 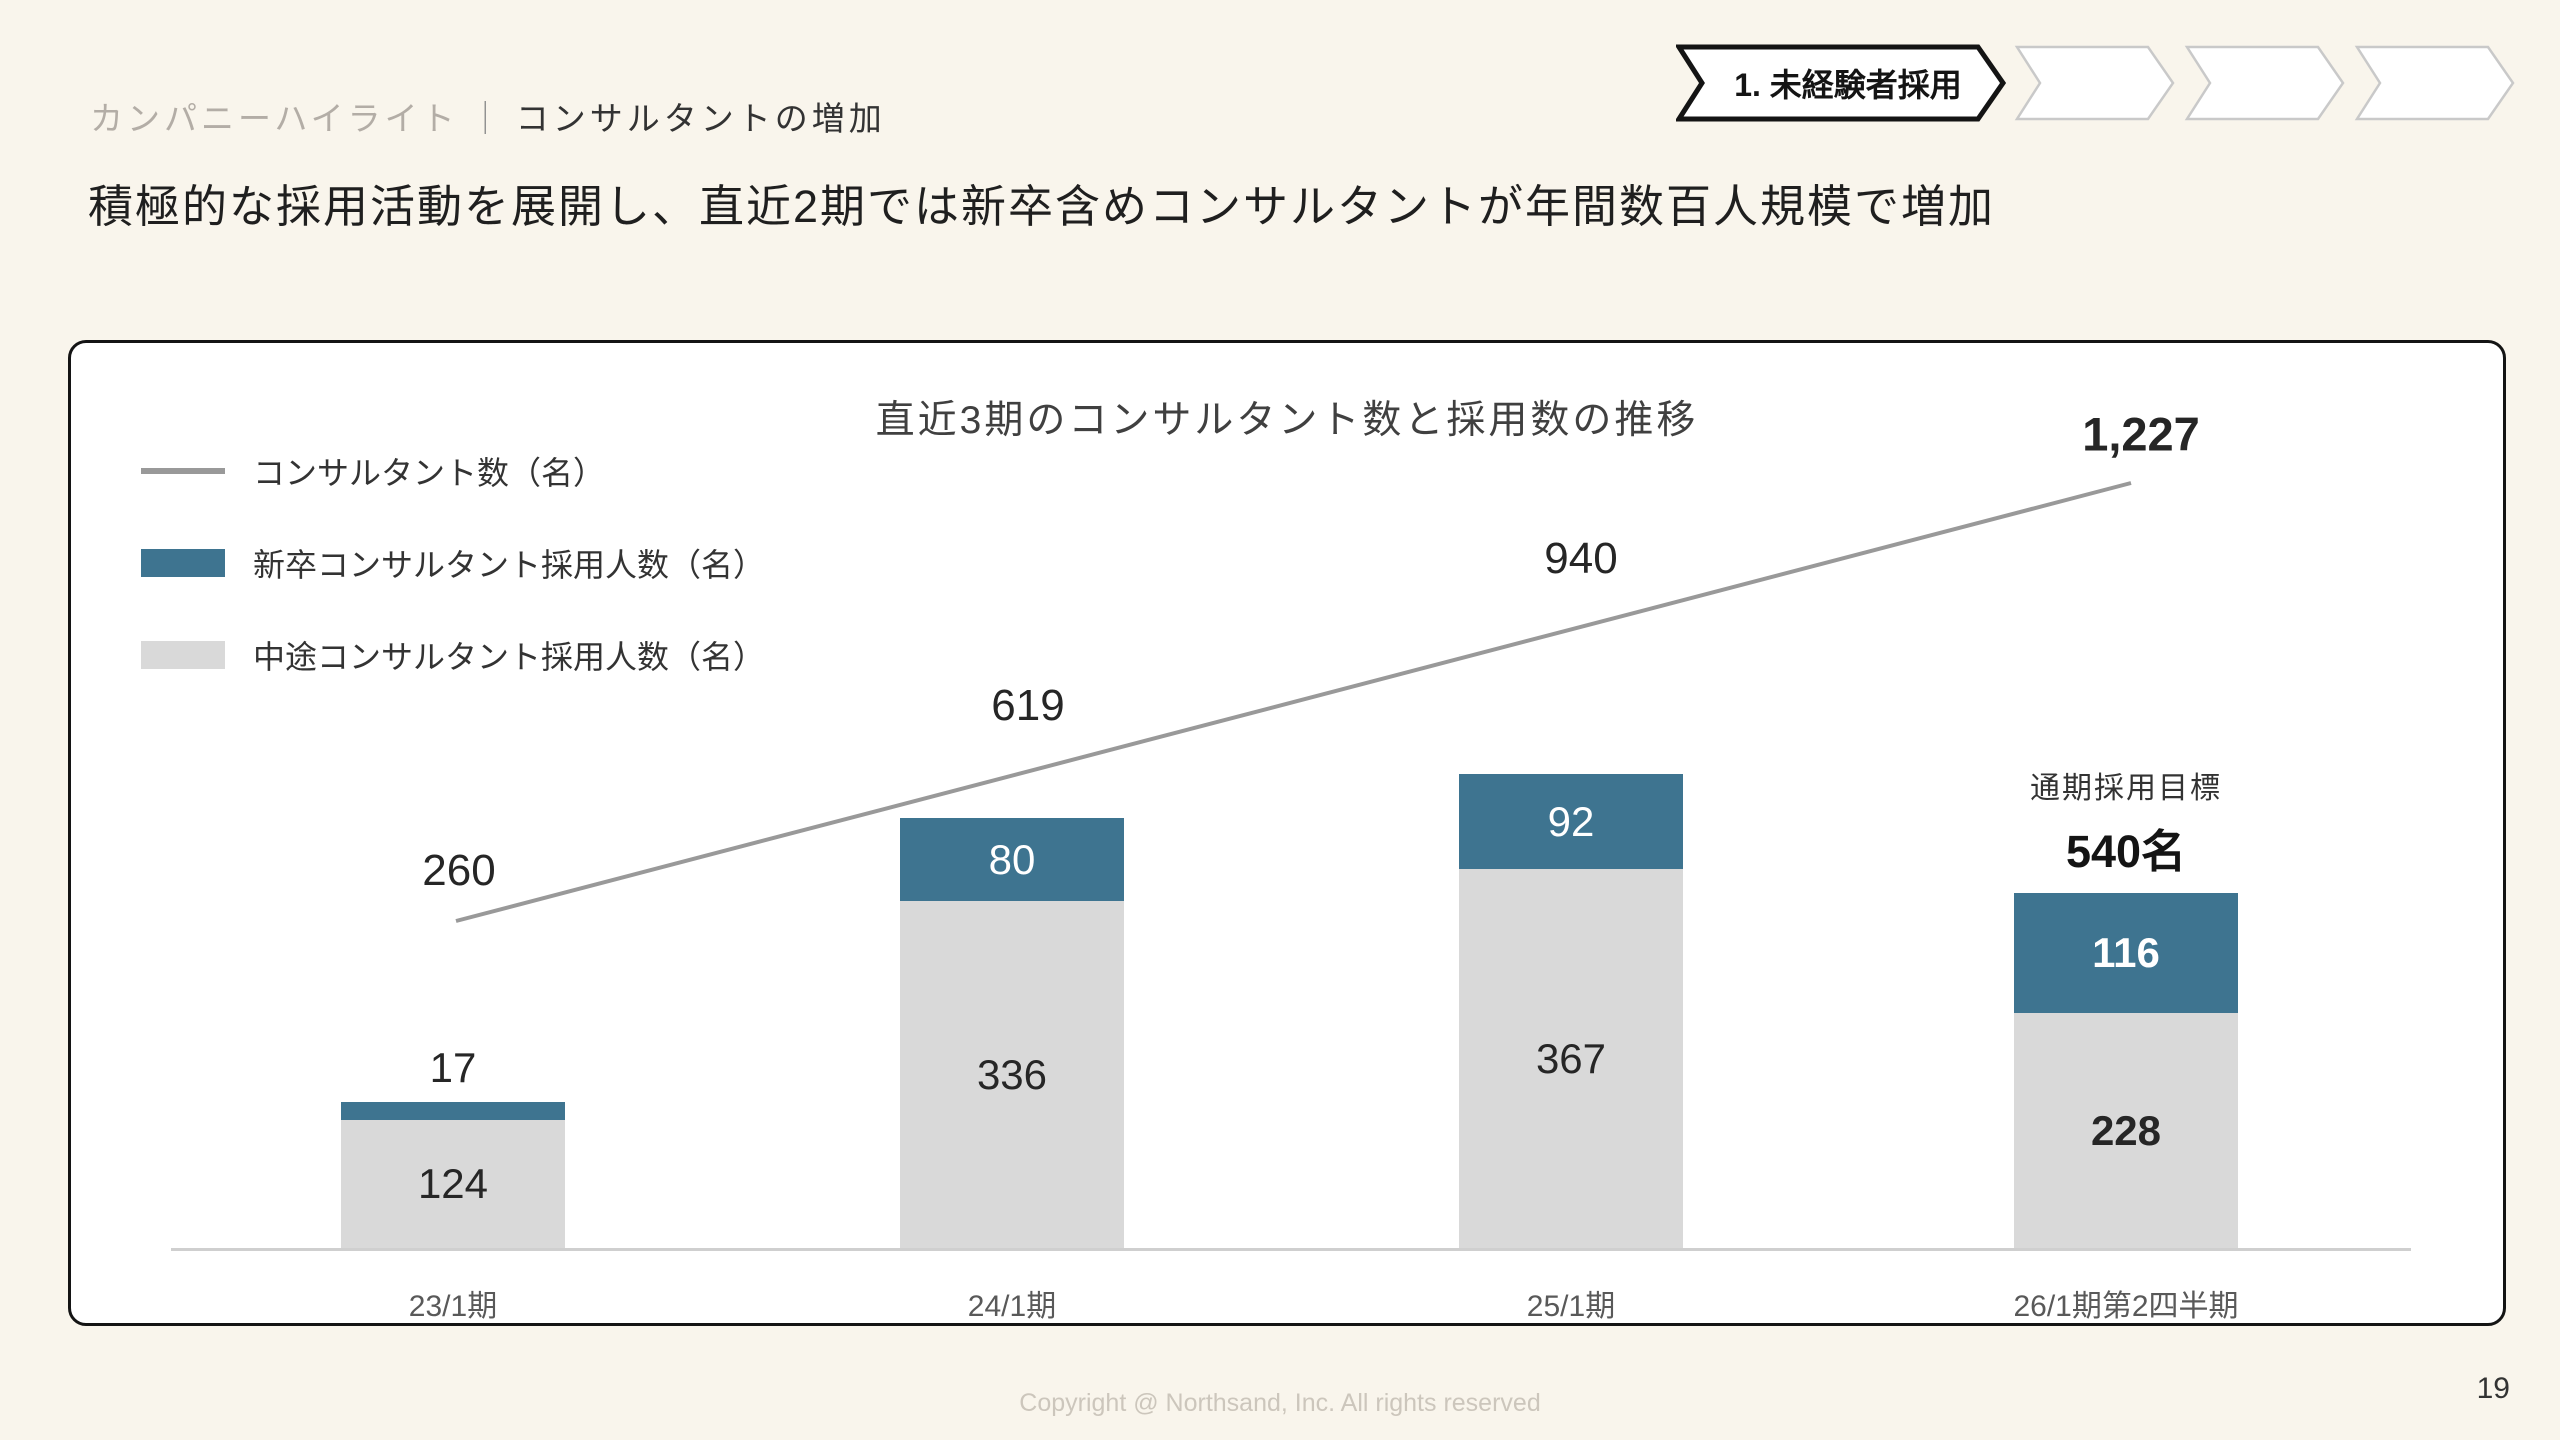 I want to click on legend-label: 中途コンサルタント採用人数（名）, so click(x=509, y=657).